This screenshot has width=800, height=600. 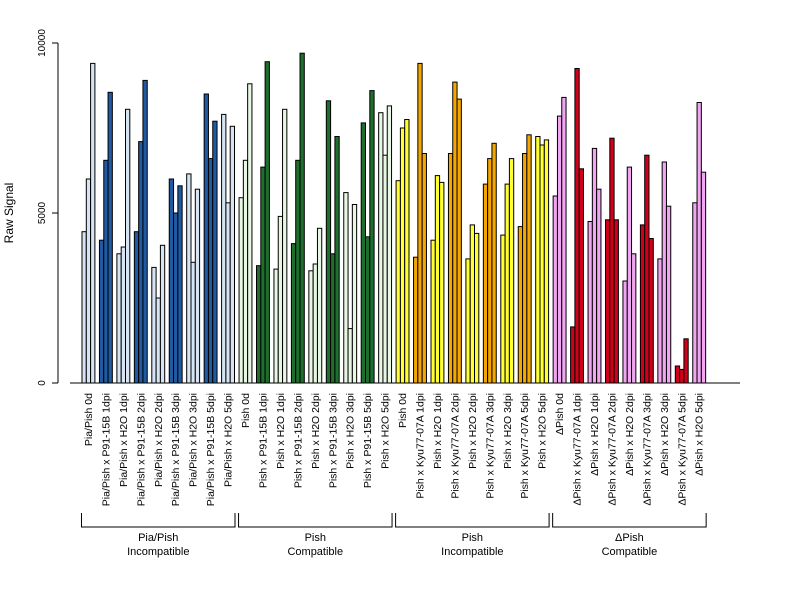 I want to click on x-tick-label: Pish x P91-15B 3dpi, so click(x=333, y=440).